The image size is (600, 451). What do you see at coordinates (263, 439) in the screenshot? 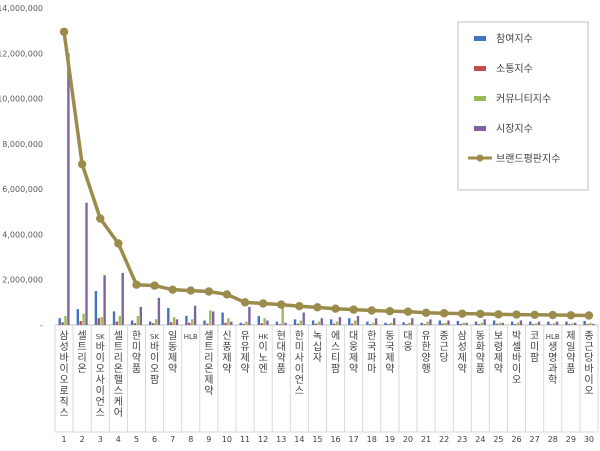
I see `rank-label-12: 12` at bounding box center [263, 439].